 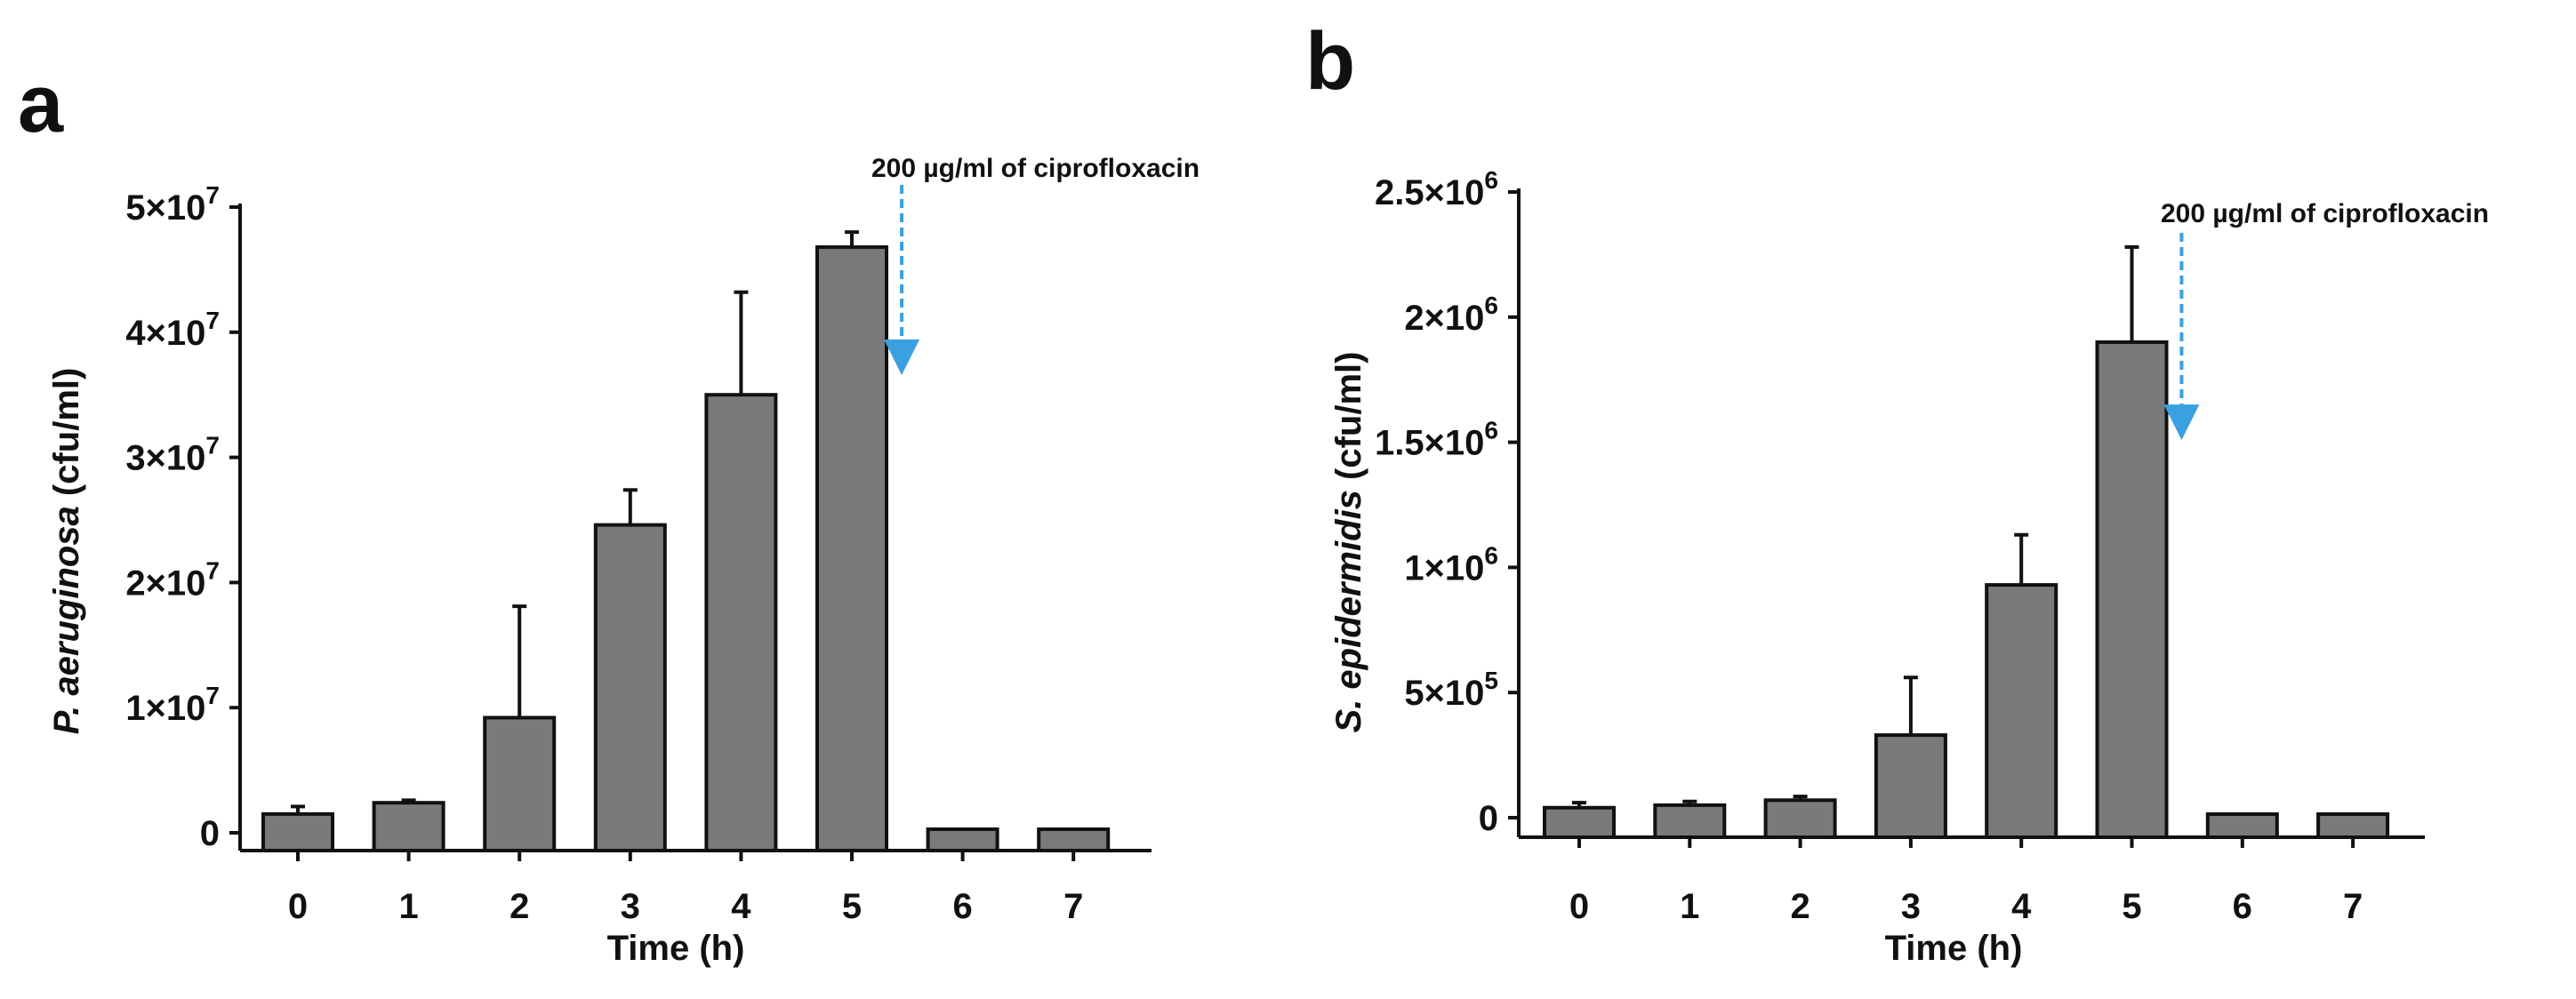 I want to click on x-tick-label-b-0: 0, so click(x=1579, y=906).